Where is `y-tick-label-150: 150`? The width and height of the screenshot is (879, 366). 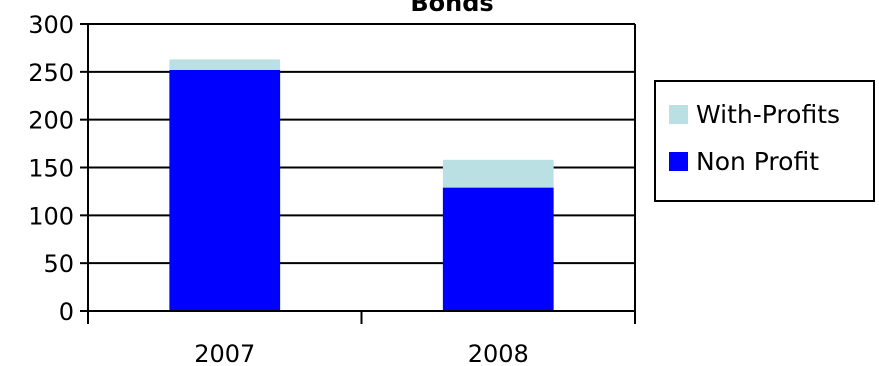 y-tick-label-150: 150 is located at coordinates (51, 169).